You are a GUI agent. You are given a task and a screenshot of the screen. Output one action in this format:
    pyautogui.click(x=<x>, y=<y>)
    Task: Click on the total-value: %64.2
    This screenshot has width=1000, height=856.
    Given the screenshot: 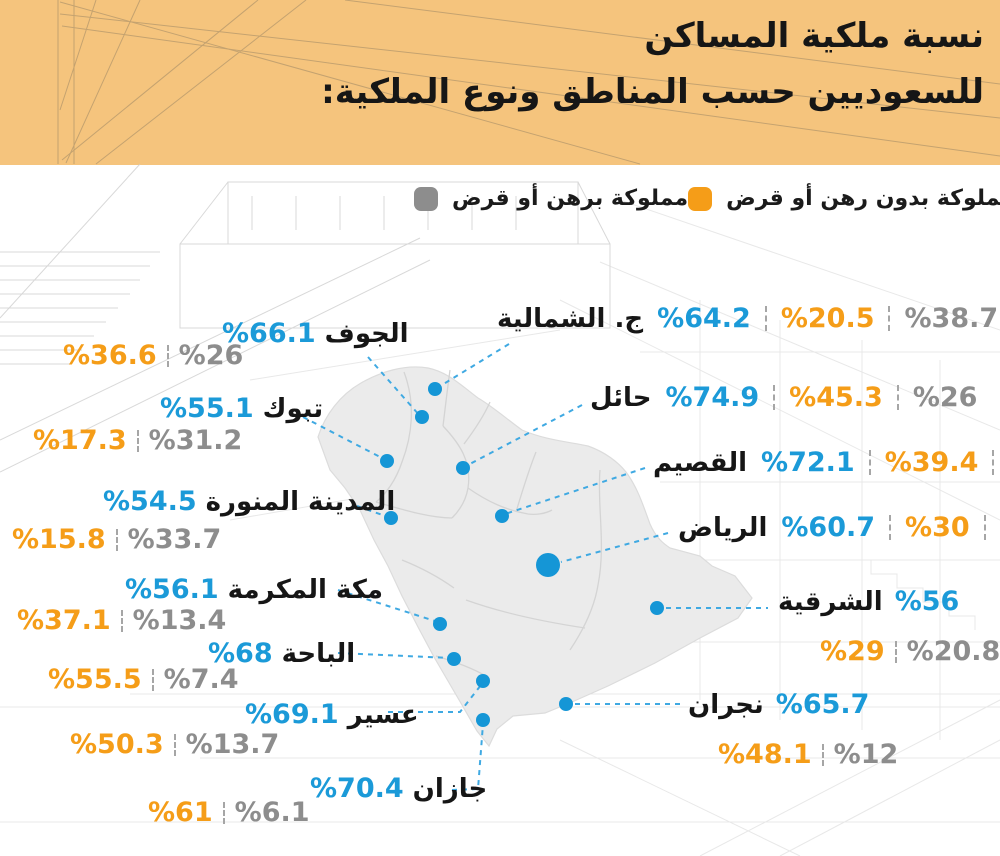 What is the action you would take?
    pyautogui.click(x=704, y=318)
    